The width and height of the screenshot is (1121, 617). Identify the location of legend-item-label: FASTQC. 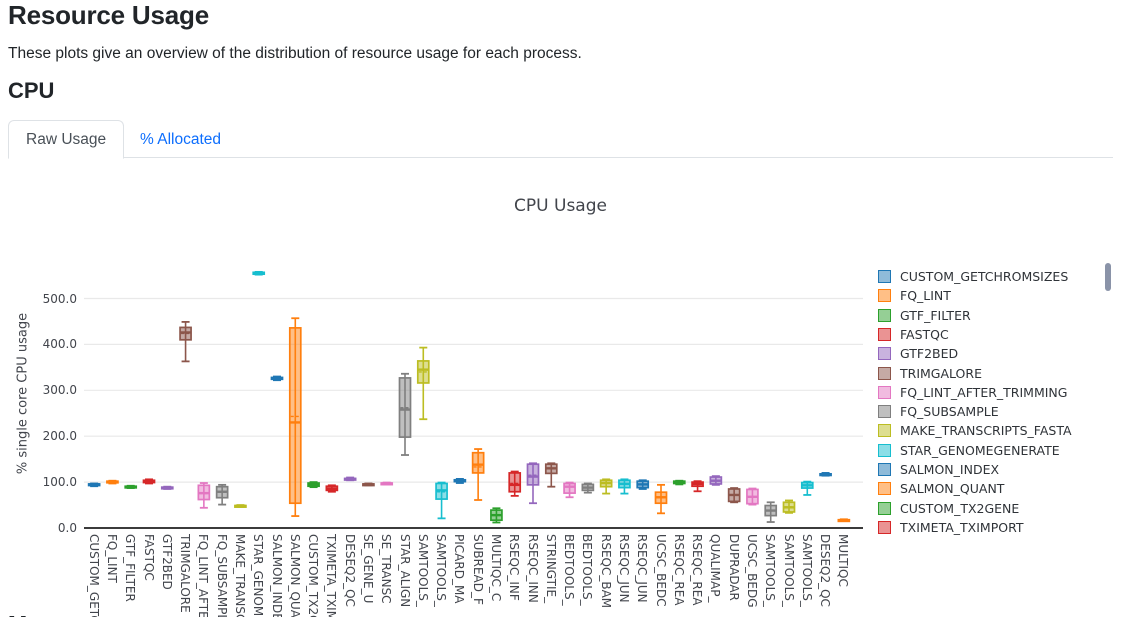
(924, 334).